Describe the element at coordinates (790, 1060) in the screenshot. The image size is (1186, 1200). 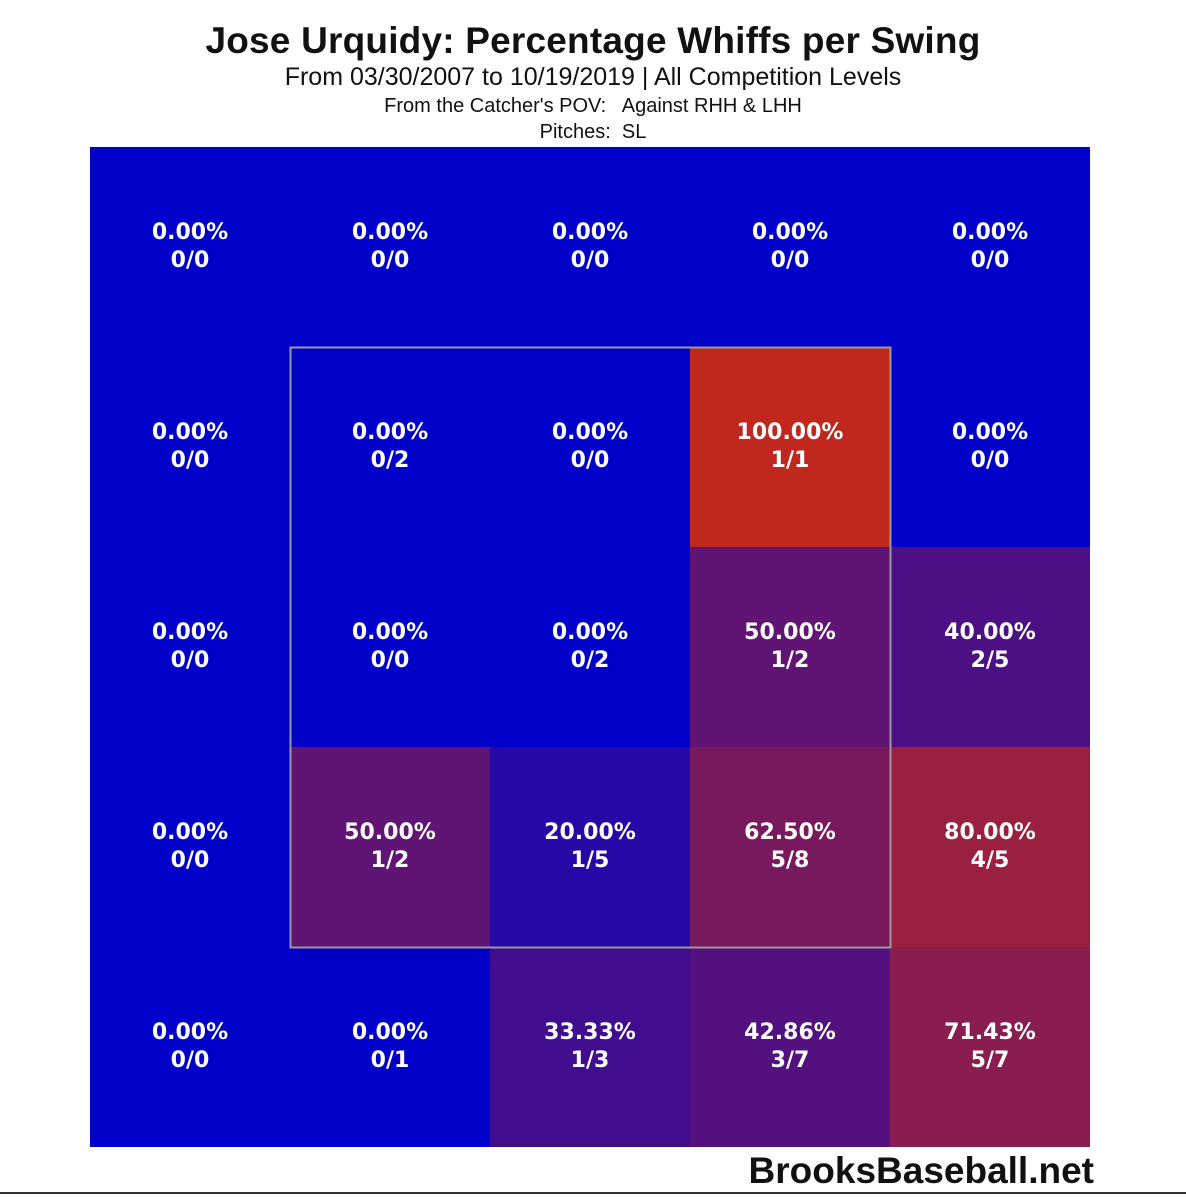
I see `cell-count-r4-c3: 3/7` at that location.